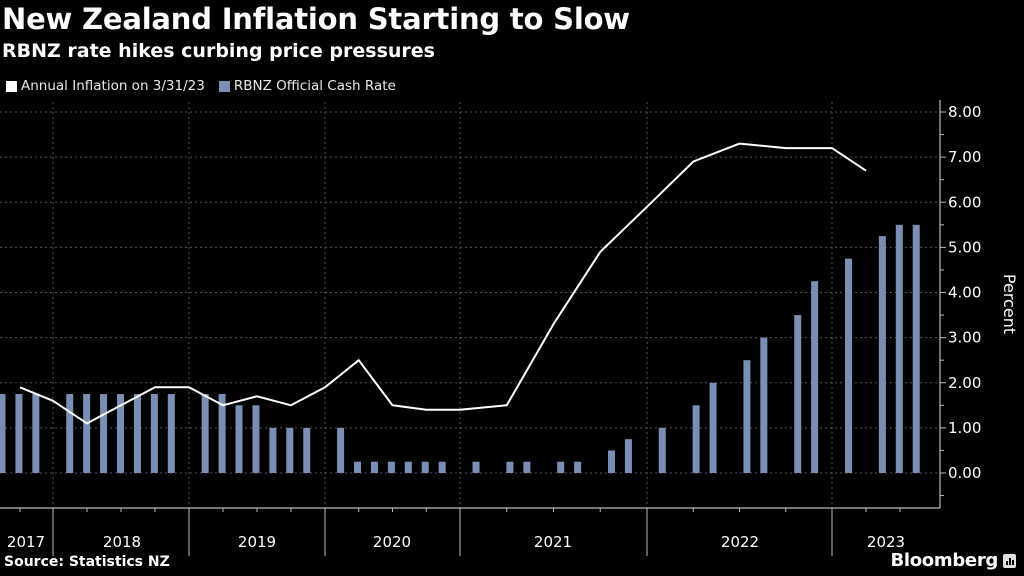 This screenshot has width=1024, height=576. Describe the element at coordinates (392, 542) in the screenshot. I see `x-tick-label: 2020` at that location.